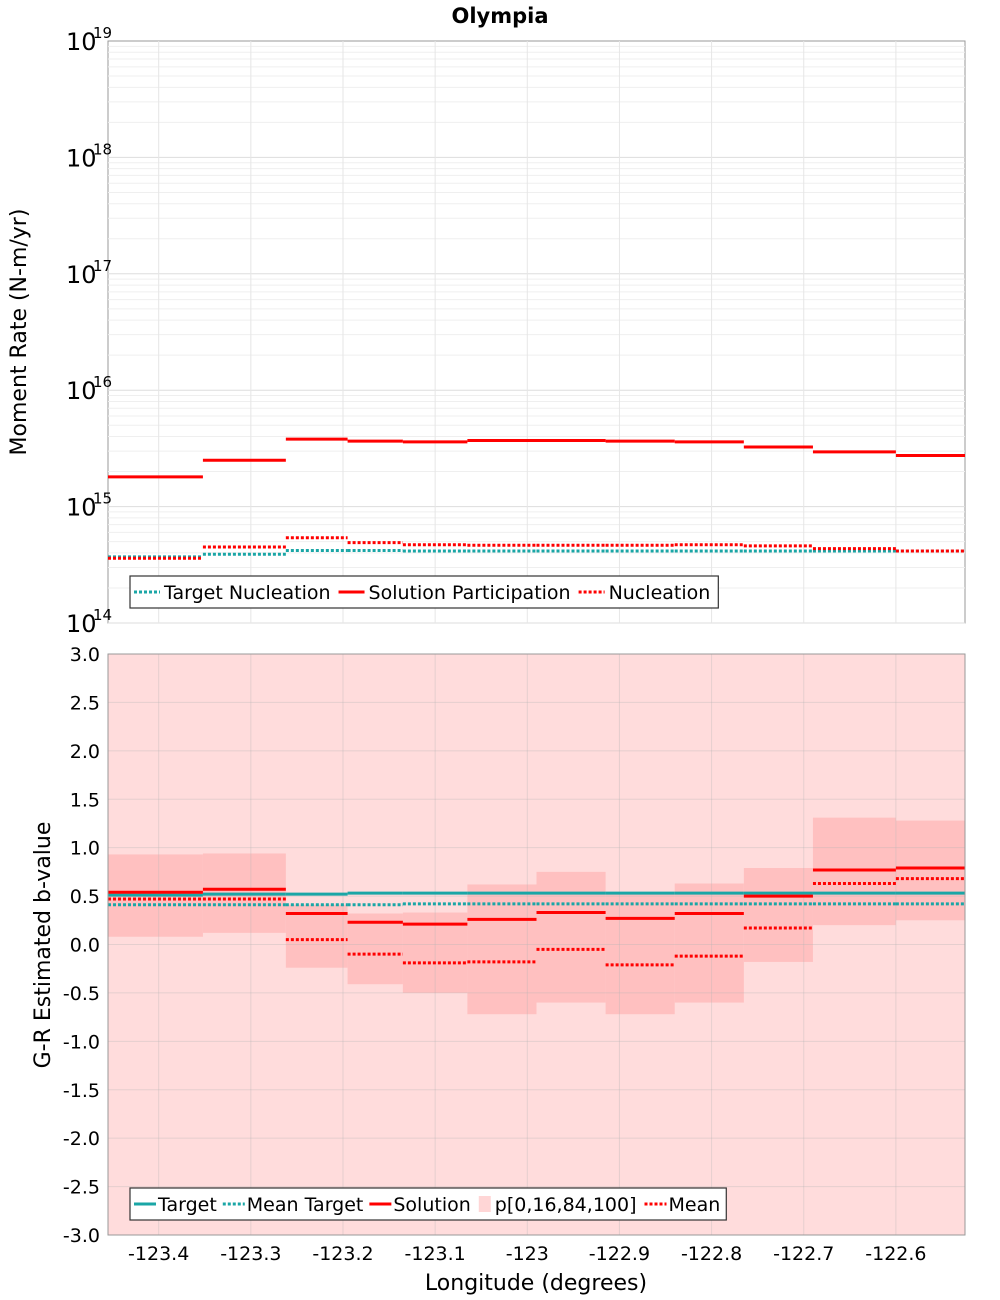 This screenshot has width=1000, height=1300. I want to click on y-tick-label: -0.5, so click(81, 994).